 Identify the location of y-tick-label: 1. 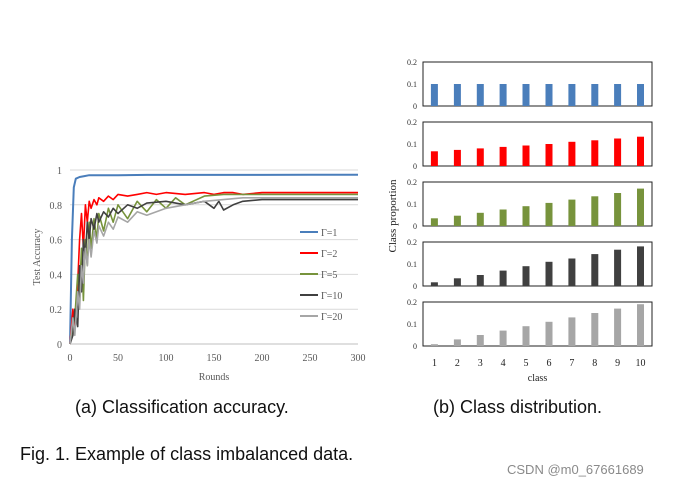
(59, 171).